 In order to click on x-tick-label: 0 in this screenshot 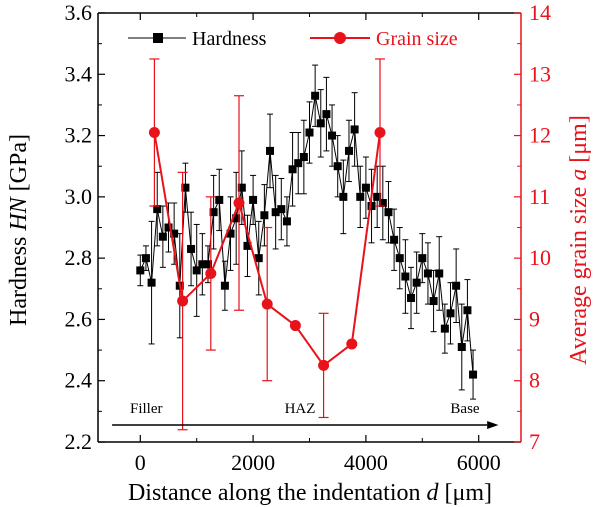, I will do `click(140, 462)`.